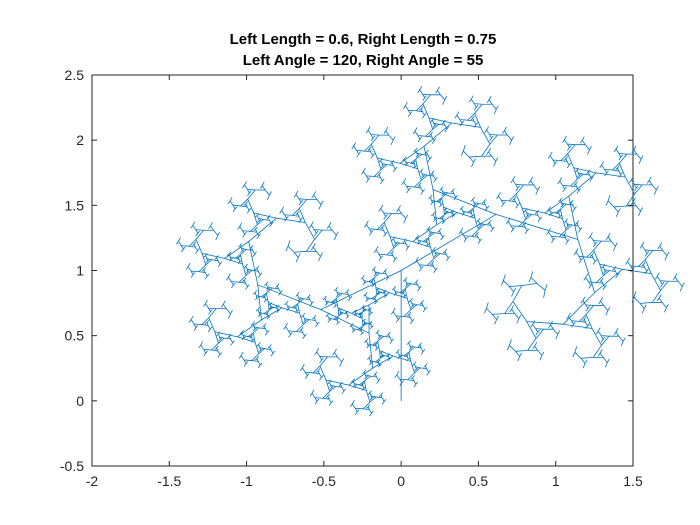 The image size is (700, 525). What do you see at coordinates (80, 401) in the screenshot?
I see `y-tick-label: 0` at bounding box center [80, 401].